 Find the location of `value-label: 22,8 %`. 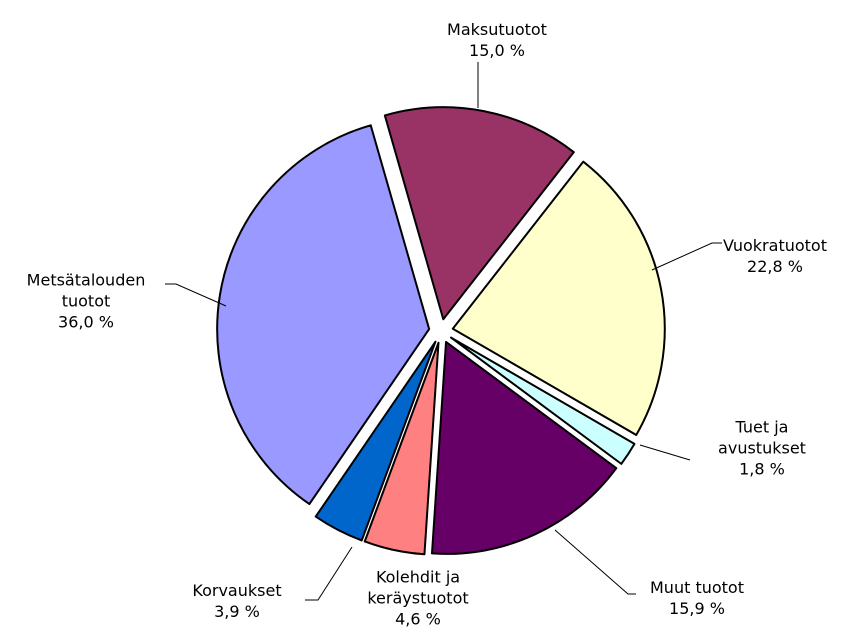

value-label: 22,8 % is located at coordinates (775, 266).